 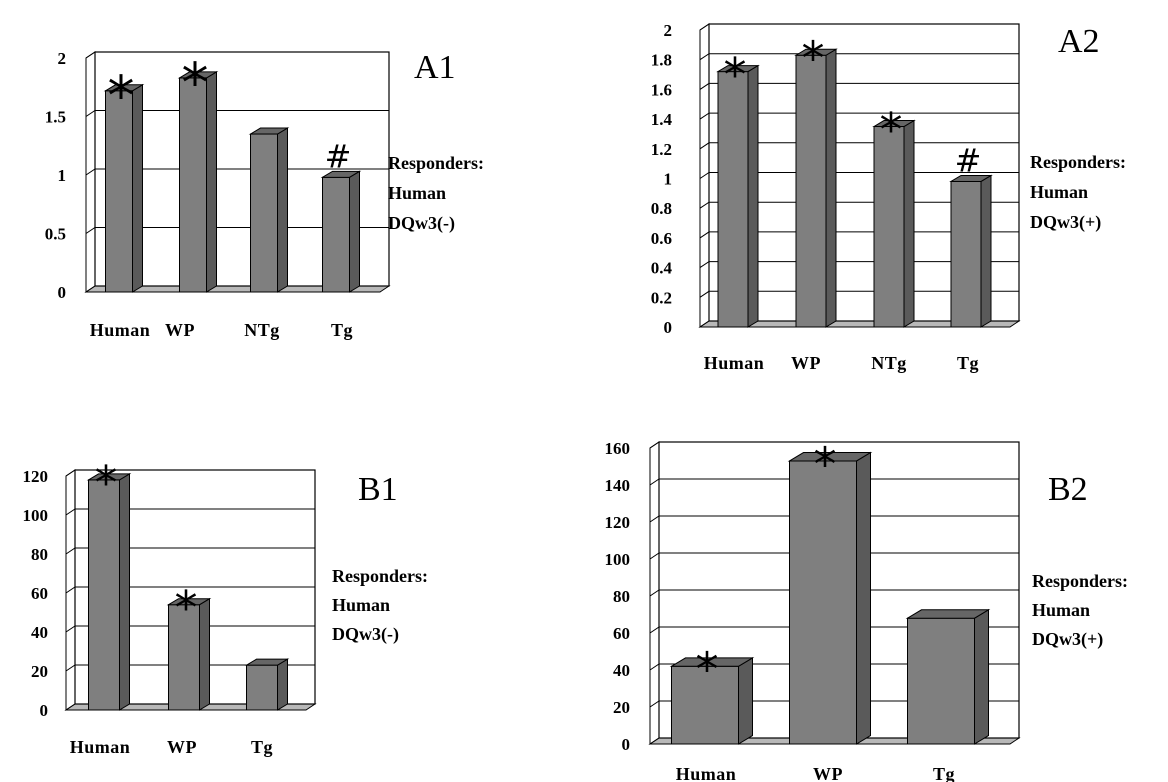 I want to click on y-tick-label: 0.6, so click(x=661, y=238).